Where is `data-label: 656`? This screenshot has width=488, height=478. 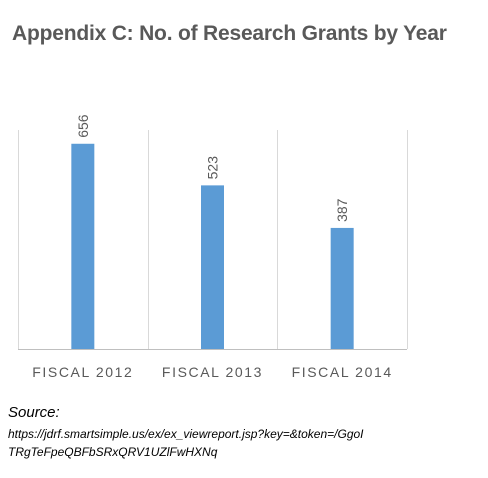 data-label: 656 is located at coordinates (83, 126).